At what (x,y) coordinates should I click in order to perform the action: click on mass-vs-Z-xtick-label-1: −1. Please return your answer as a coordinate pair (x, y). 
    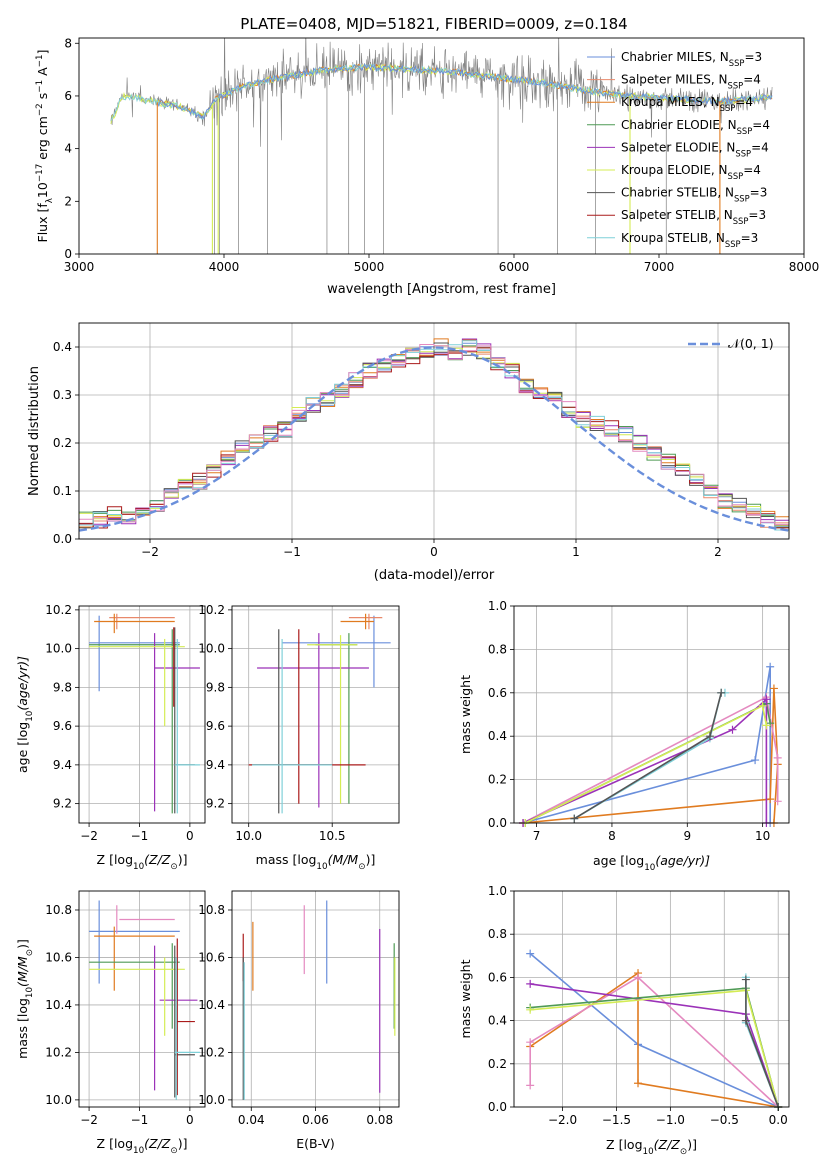
    Looking at the image, I should click on (140, 1120).